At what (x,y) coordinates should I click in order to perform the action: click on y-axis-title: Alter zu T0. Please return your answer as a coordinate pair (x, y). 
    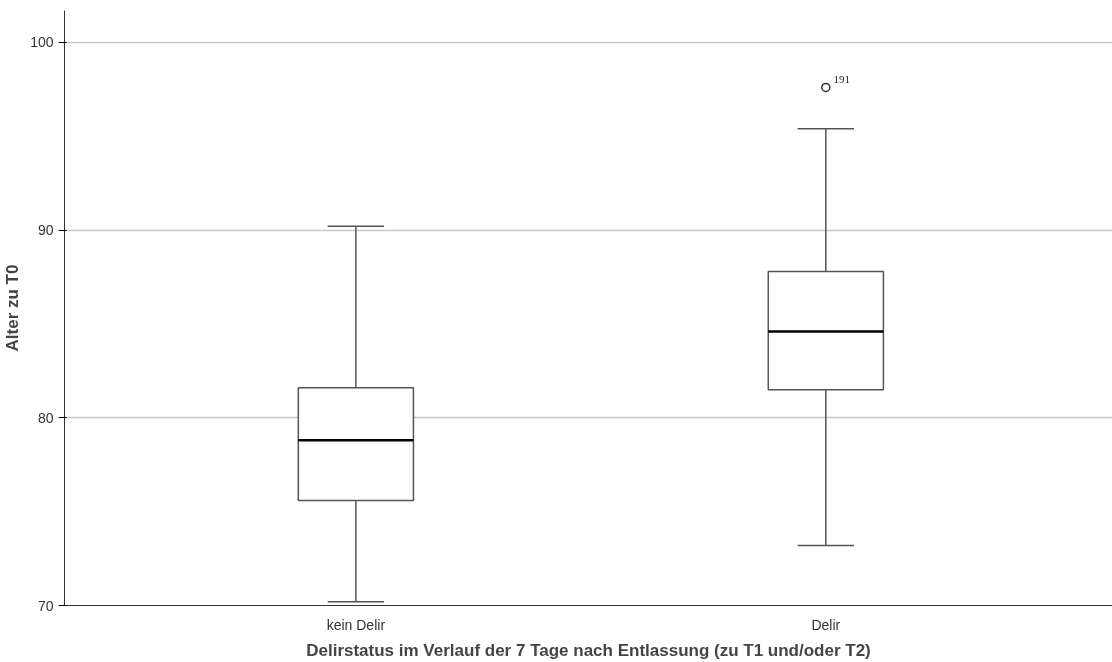
    Looking at the image, I should click on (13, 308).